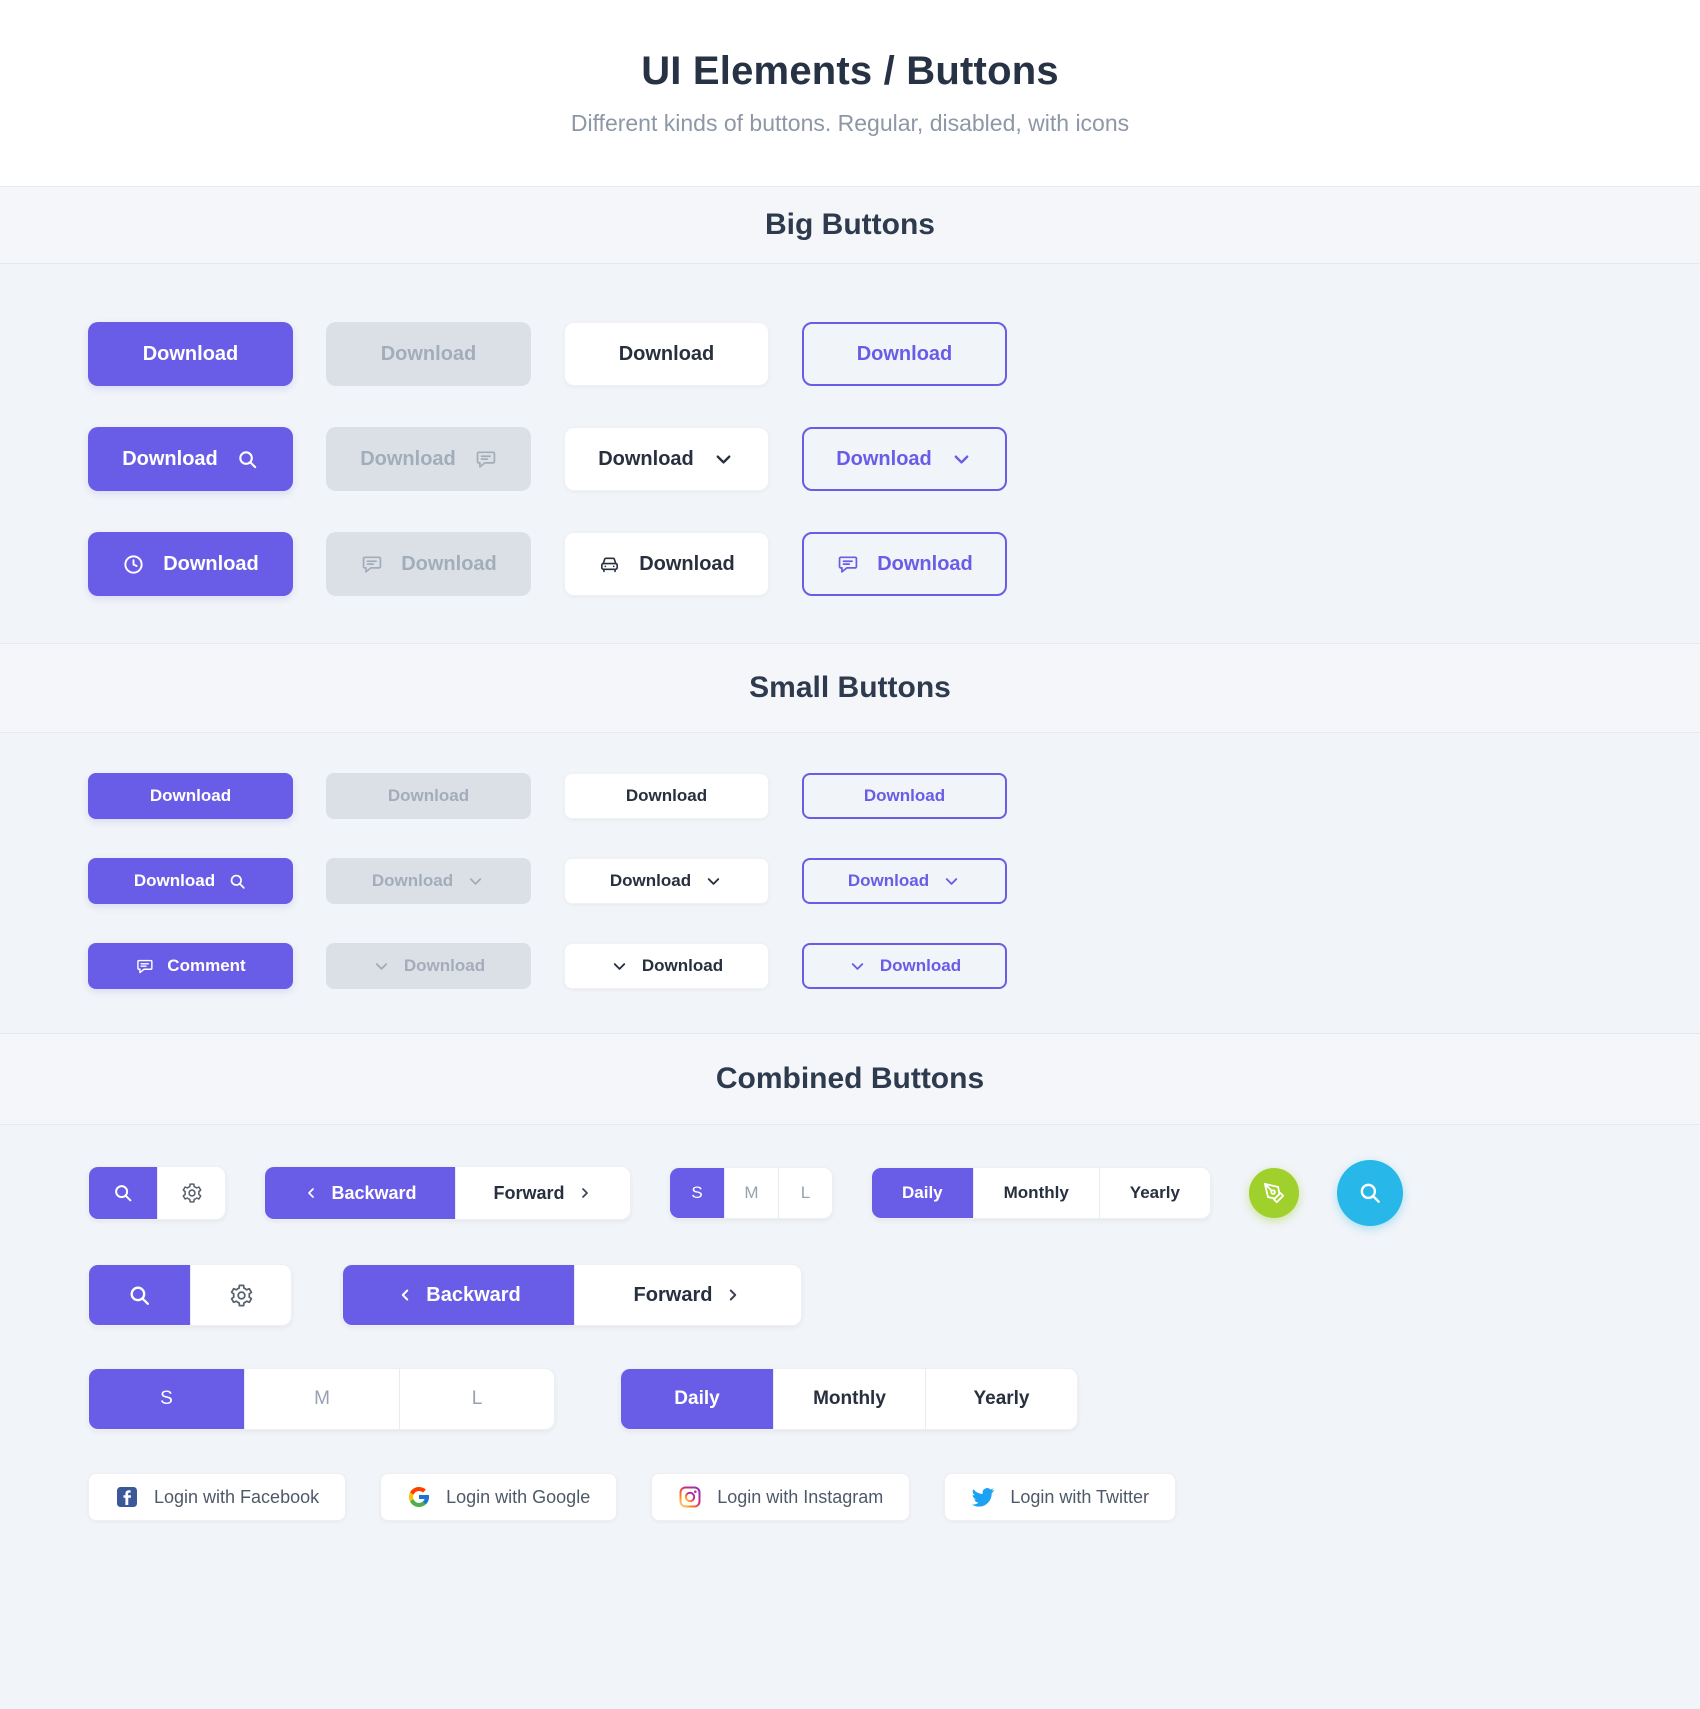  I want to click on button-label: Login with Facebook, so click(237, 1496).